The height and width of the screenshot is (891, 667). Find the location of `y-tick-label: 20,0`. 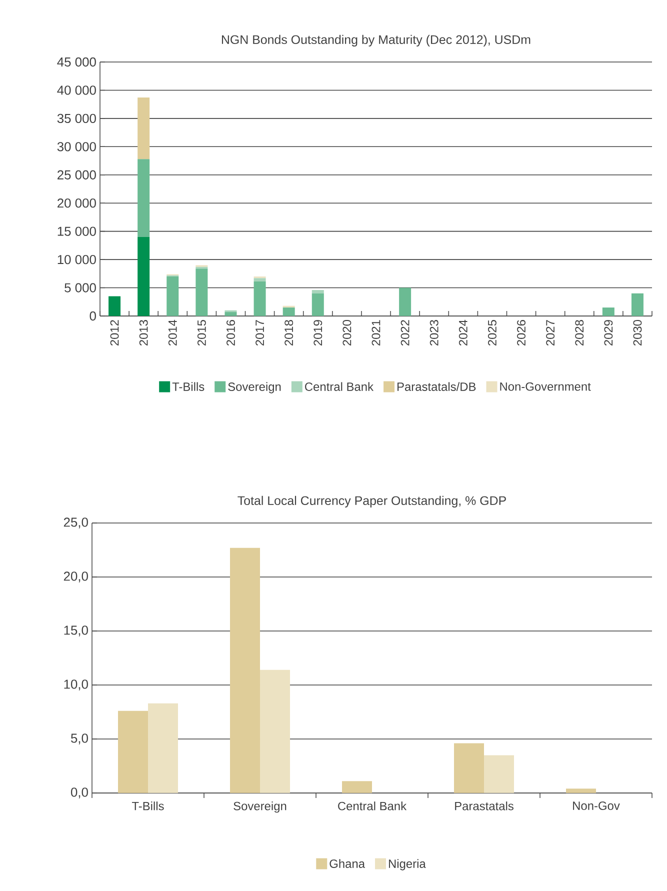

y-tick-label: 20,0 is located at coordinates (76, 577).